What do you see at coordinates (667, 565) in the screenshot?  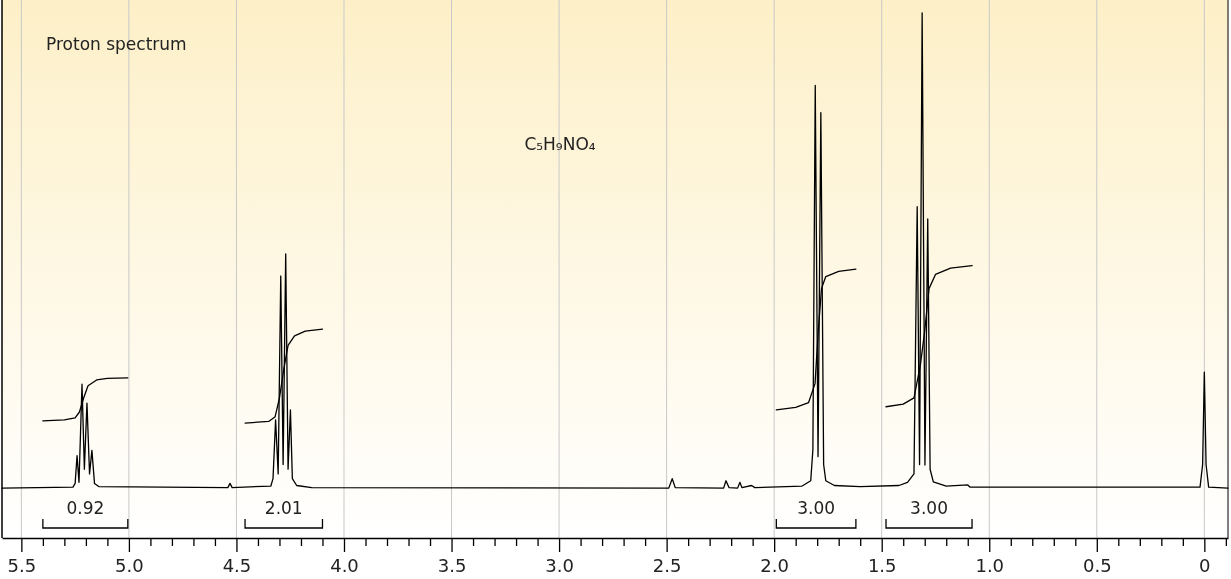 I see `x-tick-label: 2.5` at bounding box center [667, 565].